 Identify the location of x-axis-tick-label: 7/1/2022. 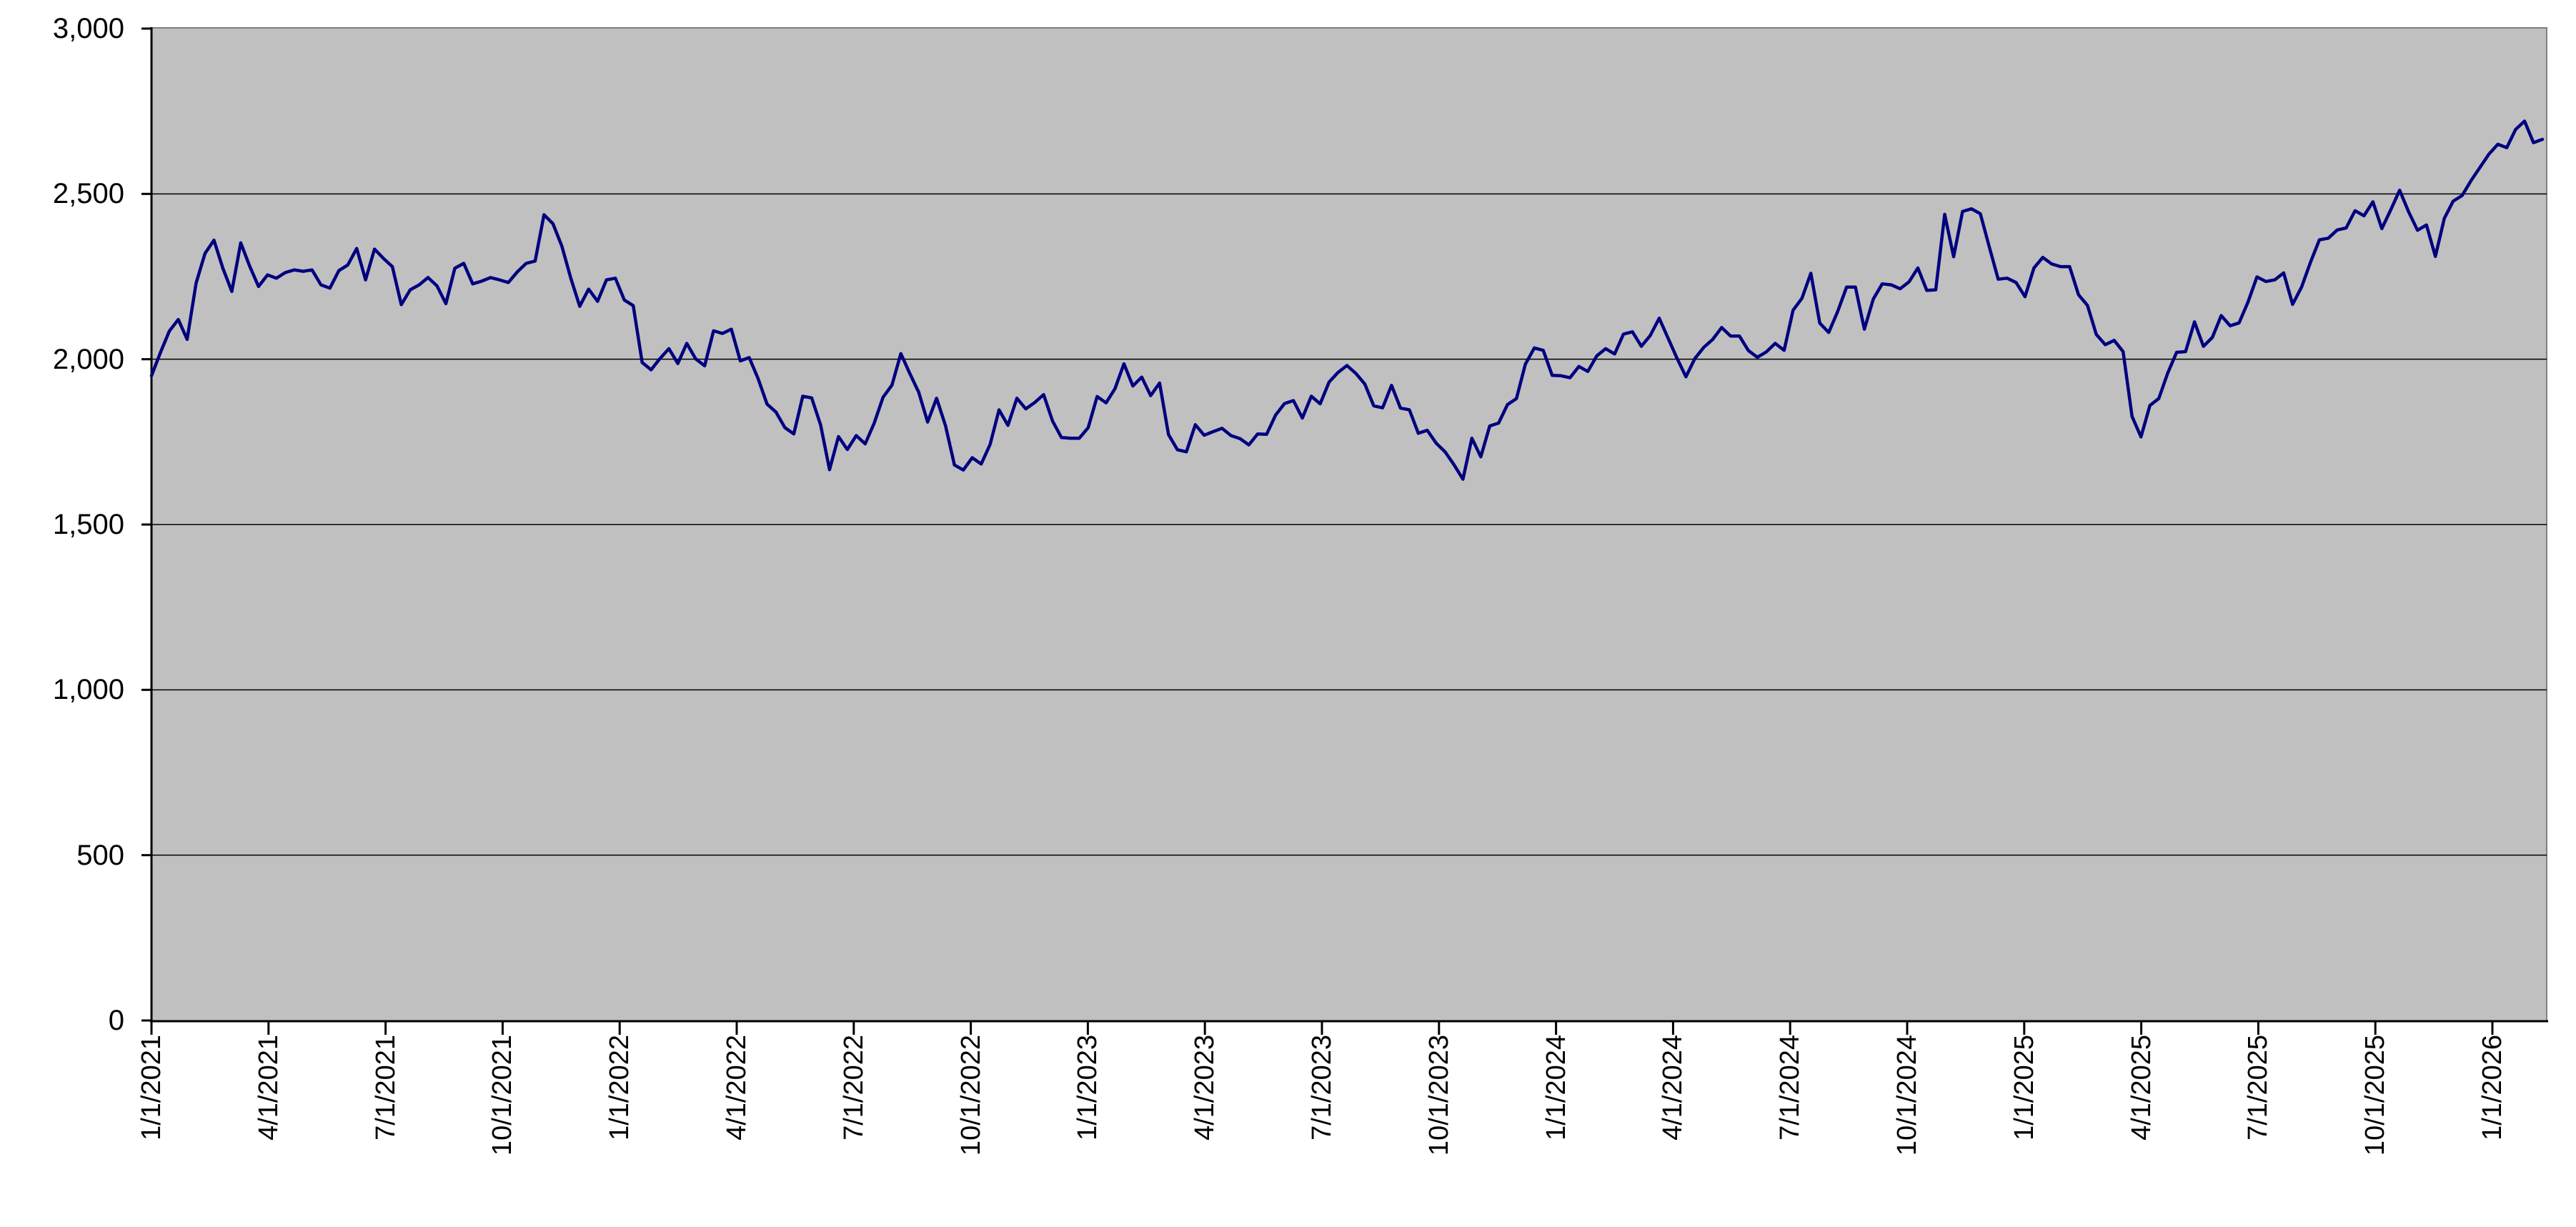
(853, 1088).